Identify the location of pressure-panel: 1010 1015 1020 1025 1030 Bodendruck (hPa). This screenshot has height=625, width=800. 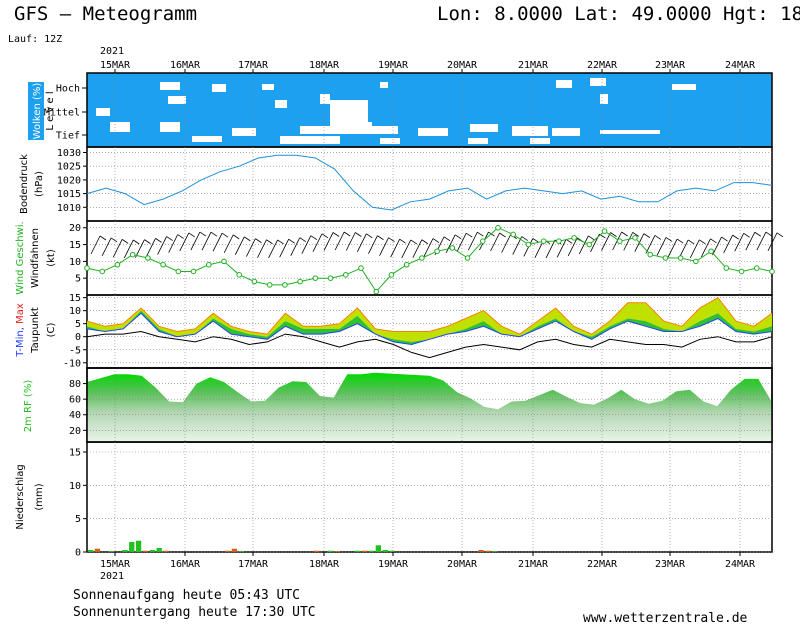
(396, 184).